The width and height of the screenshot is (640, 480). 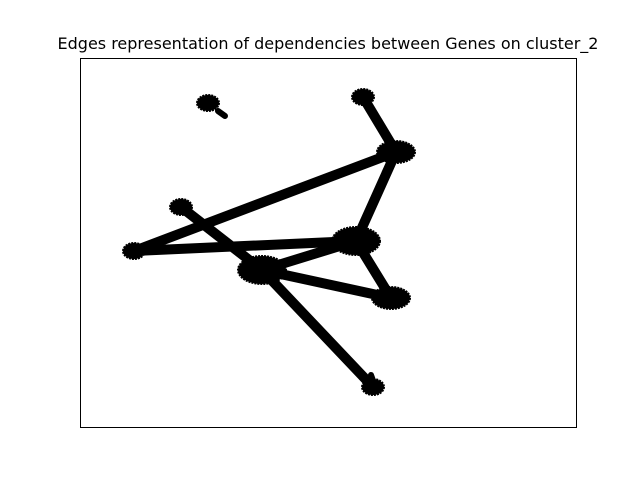 What do you see at coordinates (391, 298) in the screenshot?
I see `graph-node-n8` at bounding box center [391, 298].